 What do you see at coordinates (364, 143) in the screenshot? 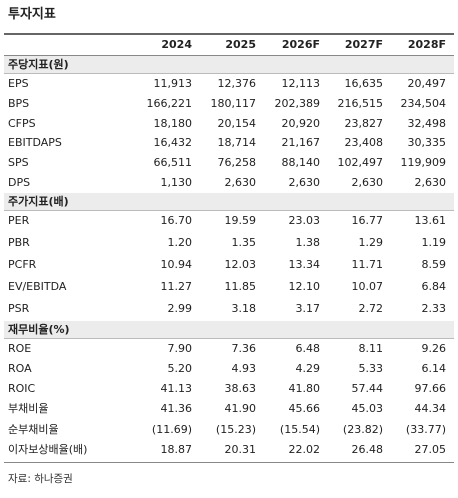
I see `cell-value: 23,408` at bounding box center [364, 143].